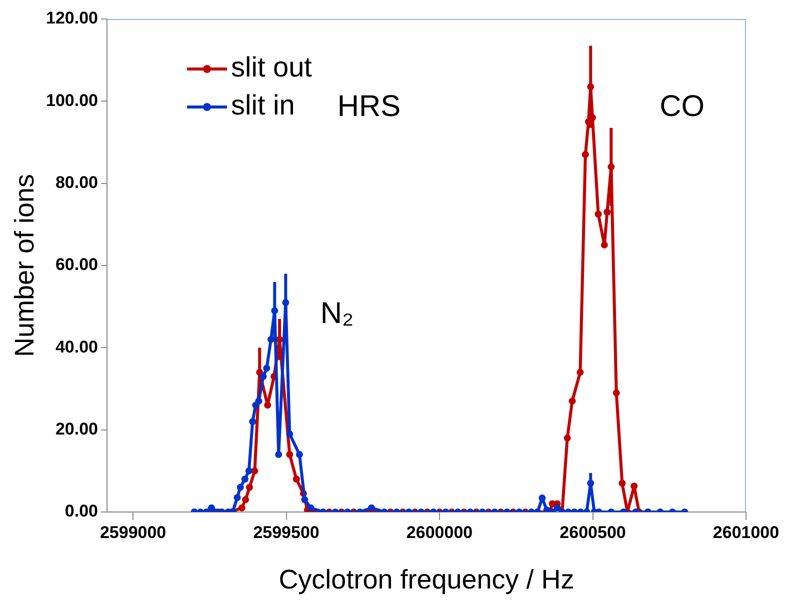  What do you see at coordinates (76, 182) in the screenshot?
I see `y-tick-label: 80.00` at bounding box center [76, 182].